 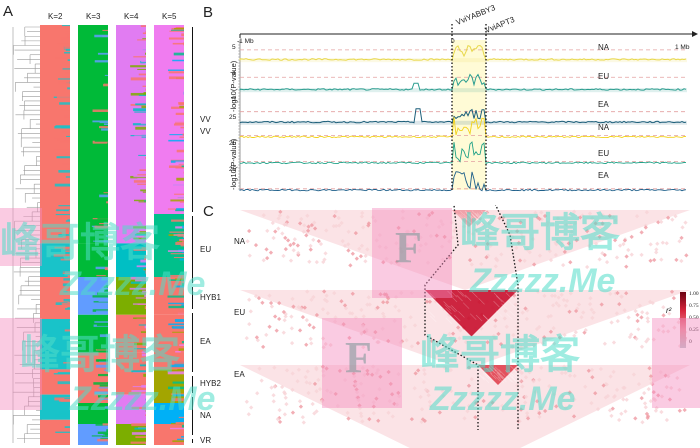 What do you see at coordinates (690, 342) in the screenshot?
I see `legend-tick: 0` at bounding box center [690, 342].